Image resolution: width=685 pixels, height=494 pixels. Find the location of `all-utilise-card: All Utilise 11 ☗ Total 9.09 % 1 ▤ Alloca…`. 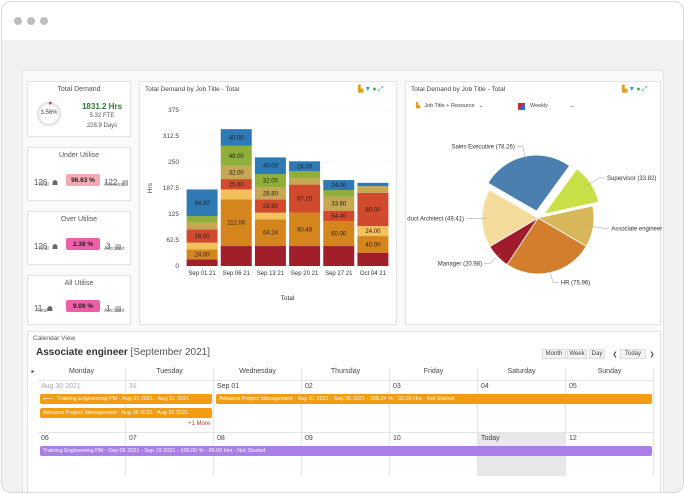

all-utilise-card: All Utilise 11 ☗ Total 9.09 % 1 ▤ Alloca… is located at coordinates (79, 300).